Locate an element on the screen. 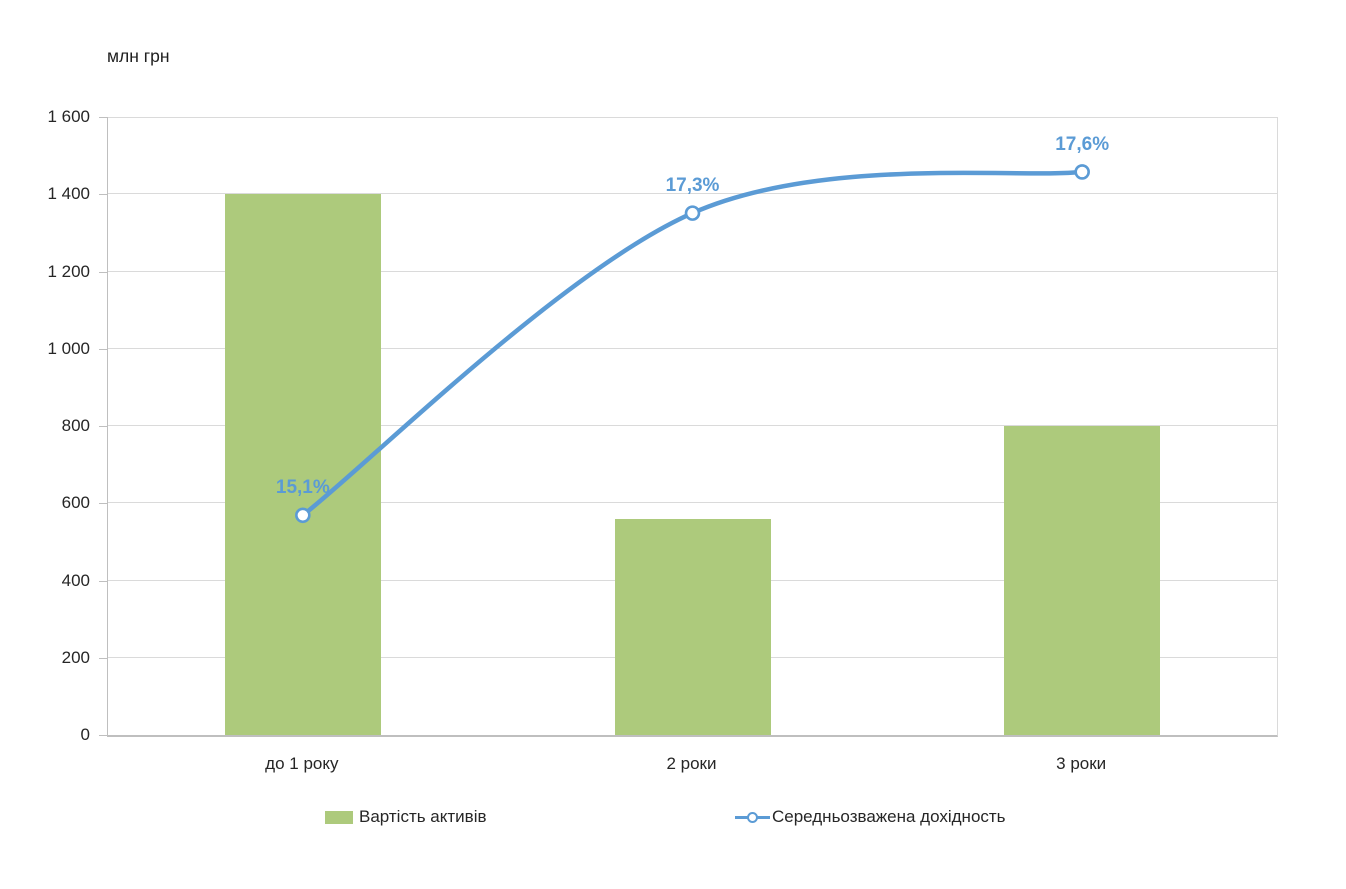  x-axis-label: 2 роки is located at coordinates (691, 763).